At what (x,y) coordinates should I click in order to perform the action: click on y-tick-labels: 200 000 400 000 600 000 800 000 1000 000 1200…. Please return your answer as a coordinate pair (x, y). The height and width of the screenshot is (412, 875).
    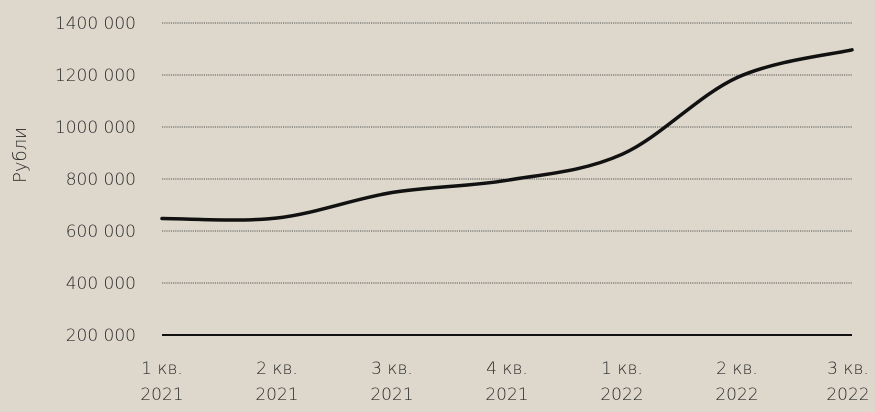
    Looking at the image, I should click on (95, 180).